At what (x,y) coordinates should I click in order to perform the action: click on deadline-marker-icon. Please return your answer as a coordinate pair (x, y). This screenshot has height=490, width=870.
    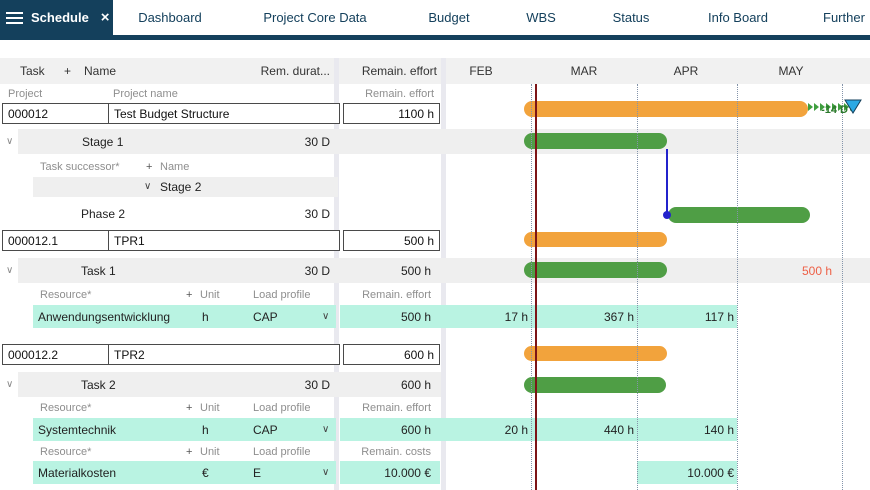
    Looking at the image, I should click on (853, 106).